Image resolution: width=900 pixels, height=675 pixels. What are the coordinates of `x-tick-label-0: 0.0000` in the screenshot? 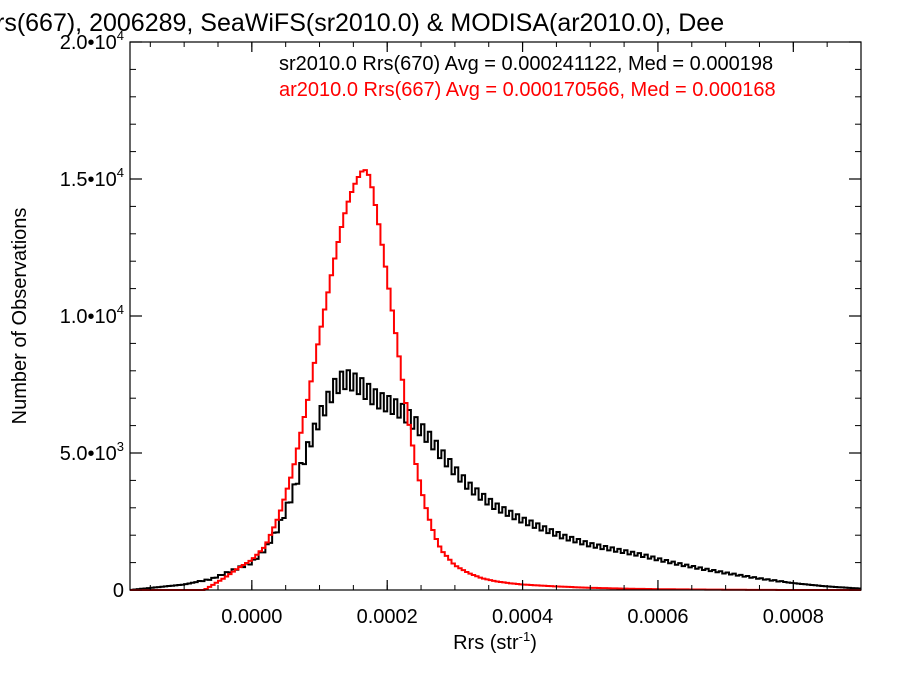 It's located at (251, 617).